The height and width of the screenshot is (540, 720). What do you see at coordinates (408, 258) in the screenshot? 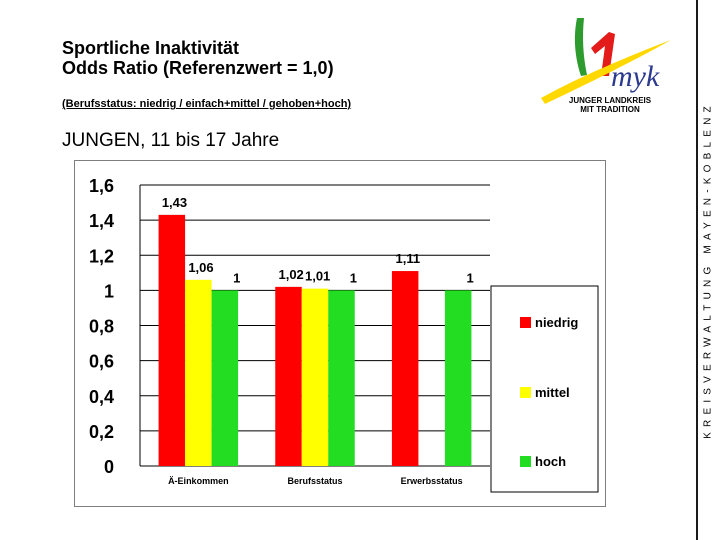
I see `data-label: 1,11` at bounding box center [408, 258].